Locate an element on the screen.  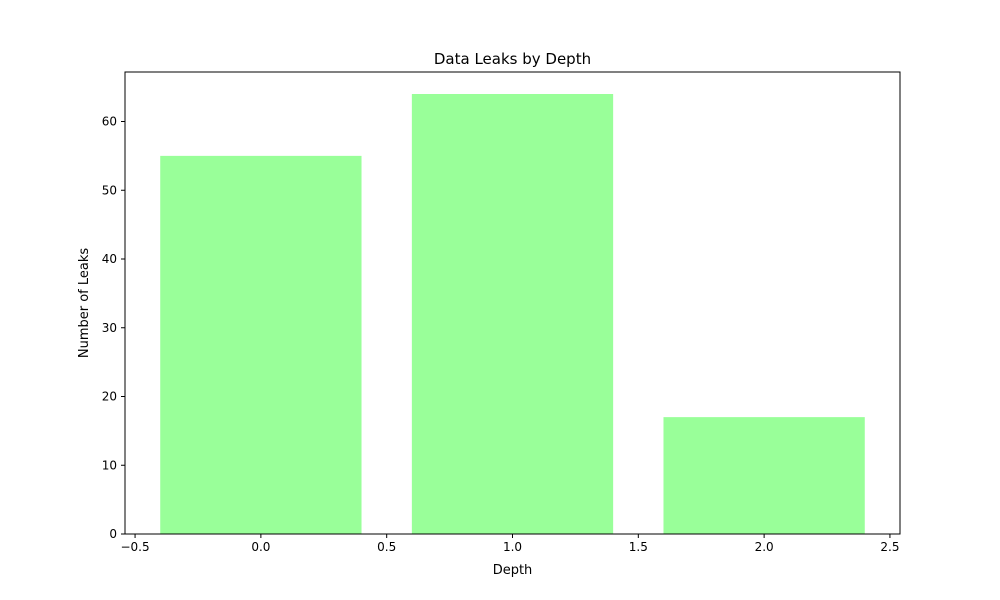
x-tick-label: 1.5 is located at coordinates (638, 547).